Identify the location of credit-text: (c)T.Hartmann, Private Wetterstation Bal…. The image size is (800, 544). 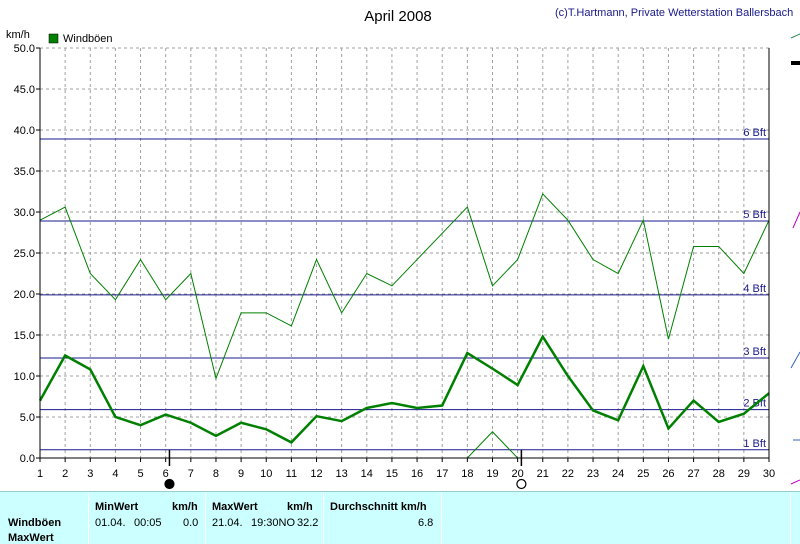
(674, 13).